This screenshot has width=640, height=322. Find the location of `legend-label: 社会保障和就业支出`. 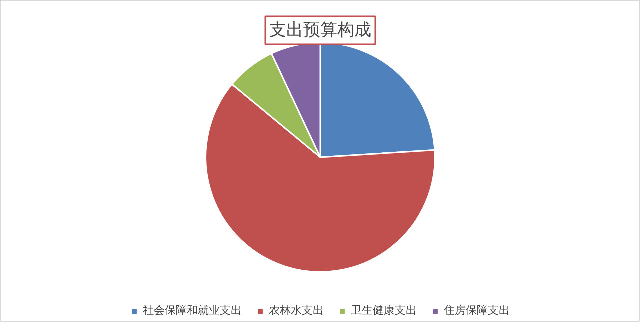

legend-label: 社会保障和就业支出 is located at coordinates (192, 310).